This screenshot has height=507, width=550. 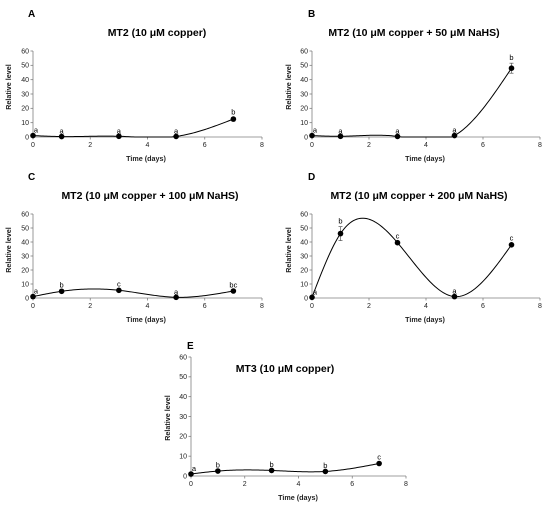 I want to click on significance-label: bc, so click(x=233, y=284).